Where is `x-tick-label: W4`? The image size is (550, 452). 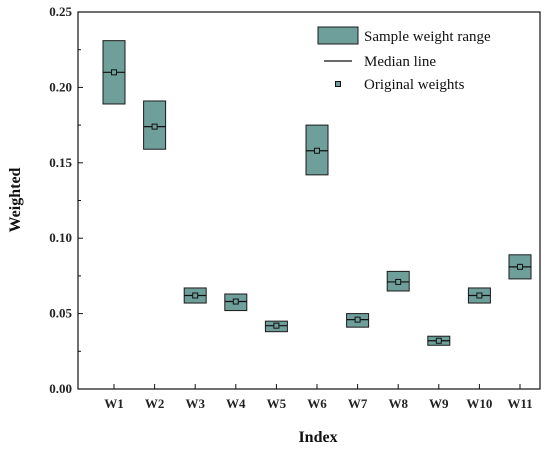 x-tick-label: W4 is located at coordinates (236, 403).